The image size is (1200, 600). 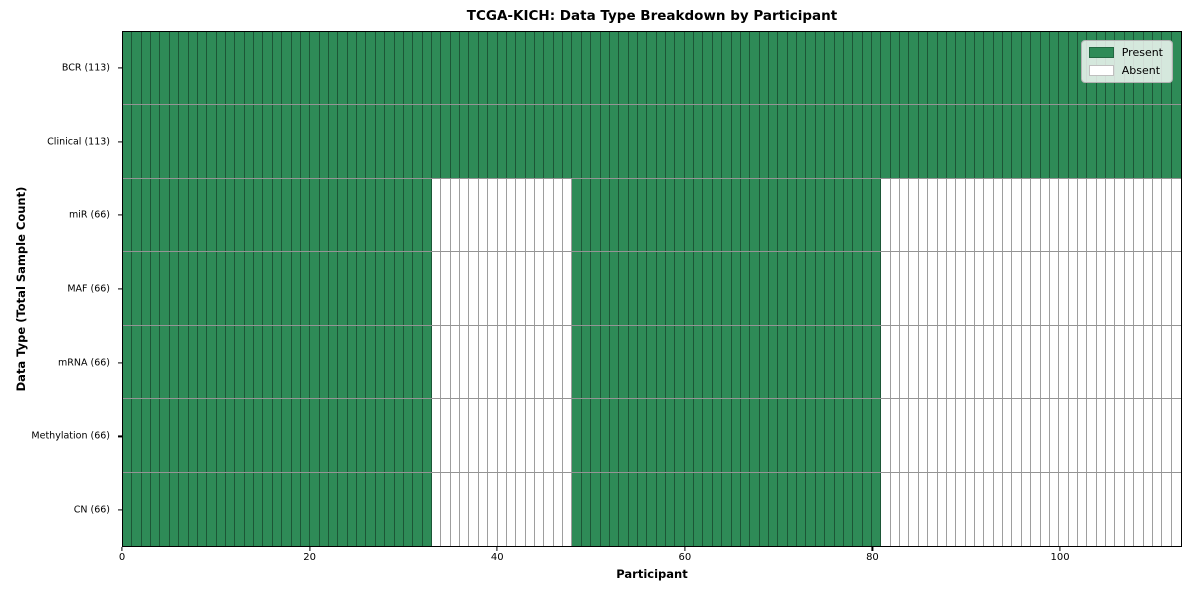 I want to click on y-tick-mark, so click(x=120, y=510).